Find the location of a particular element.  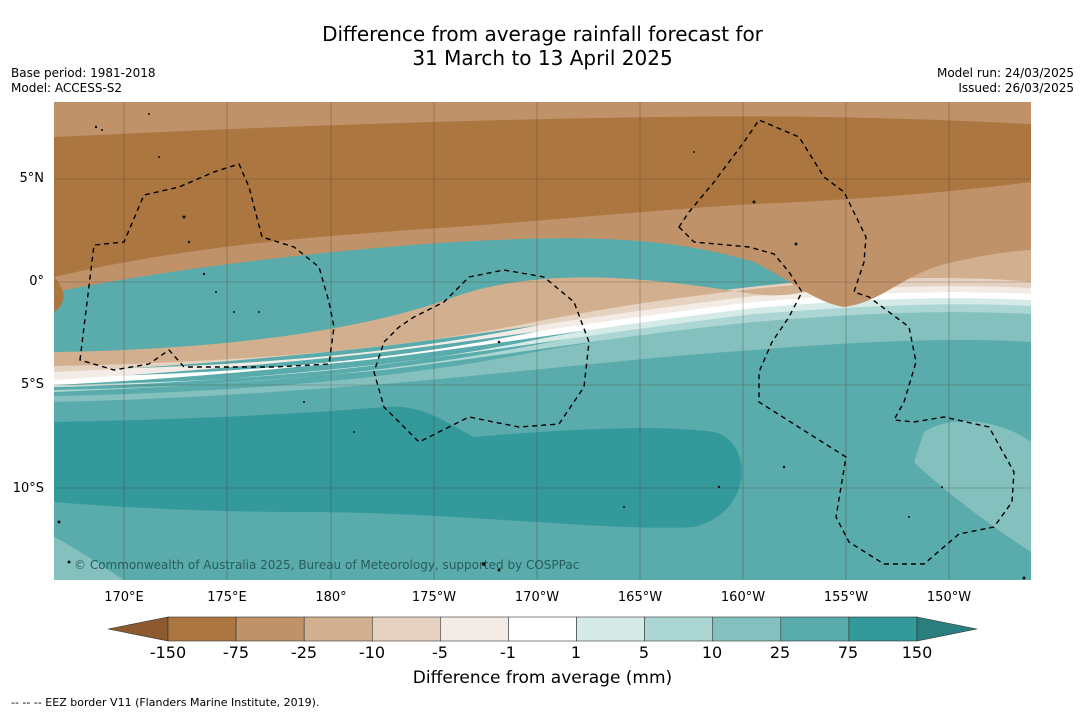

lon-label-180: 180° is located at coordinates (331, 597).